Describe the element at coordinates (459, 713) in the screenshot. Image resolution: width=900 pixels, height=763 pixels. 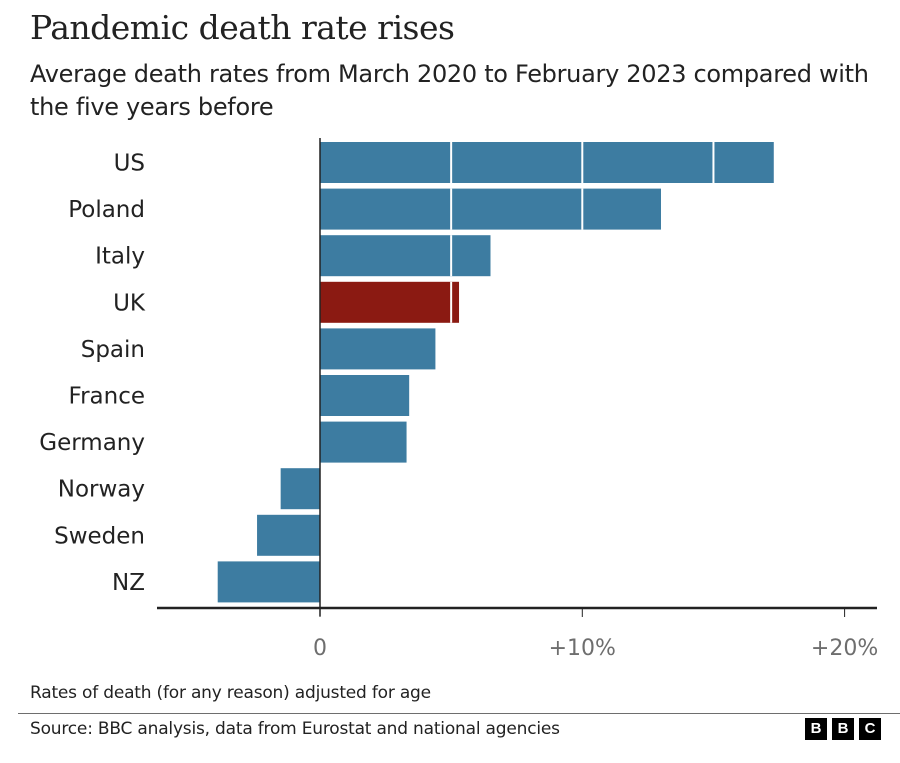
I see `footer-divider` at that location.